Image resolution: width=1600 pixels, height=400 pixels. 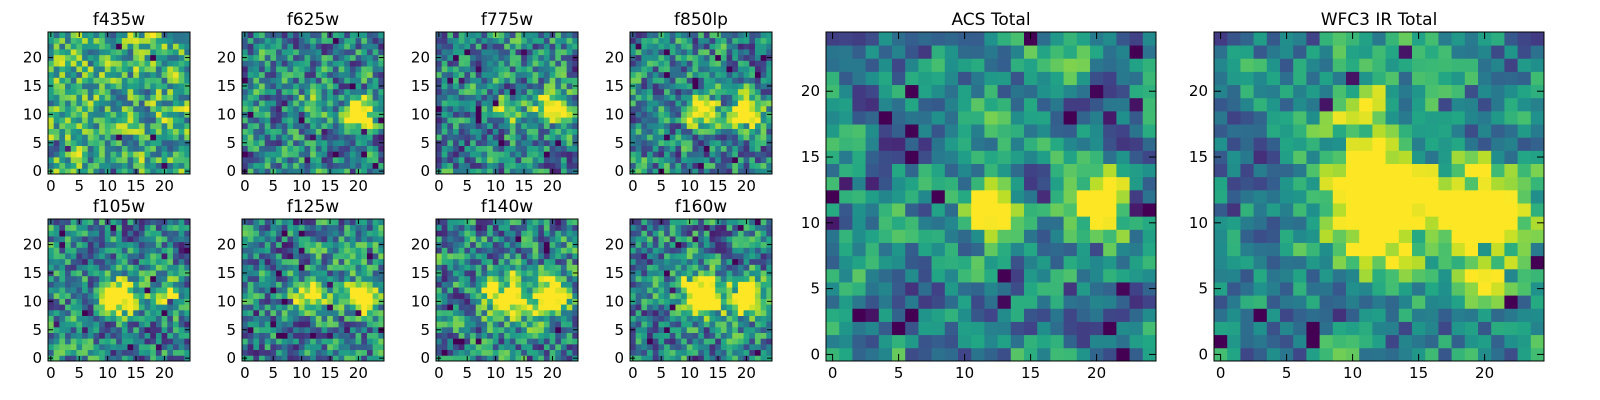 I want to click on axes-frame, so click(x=313, y=103).